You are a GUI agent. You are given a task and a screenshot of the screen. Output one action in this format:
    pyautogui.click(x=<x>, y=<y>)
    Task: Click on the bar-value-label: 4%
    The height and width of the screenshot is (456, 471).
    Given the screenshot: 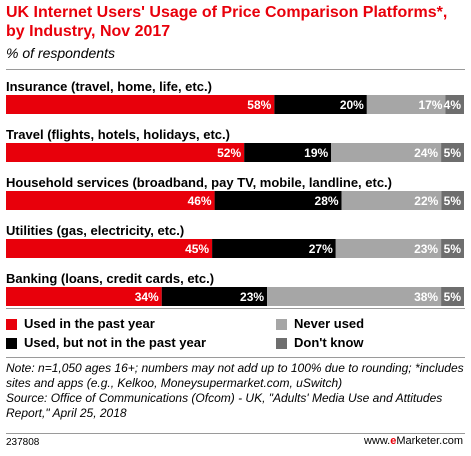 What is the action you would take?
    pyautogui.click(x=453, y=105)
    